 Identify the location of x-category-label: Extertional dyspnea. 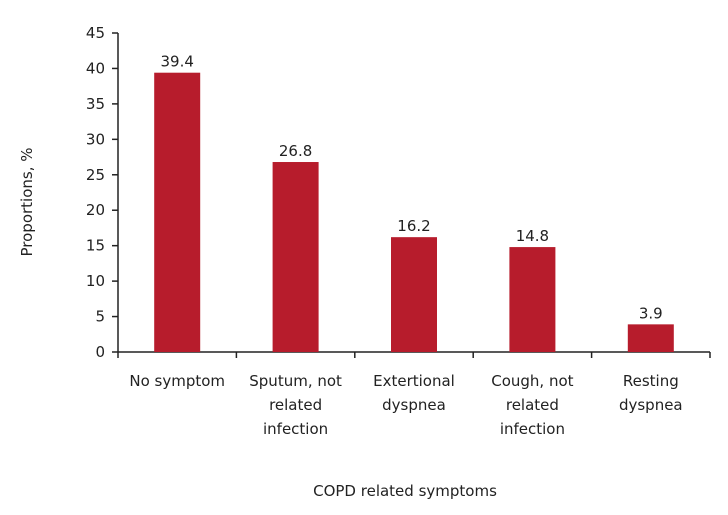
(414, 393).